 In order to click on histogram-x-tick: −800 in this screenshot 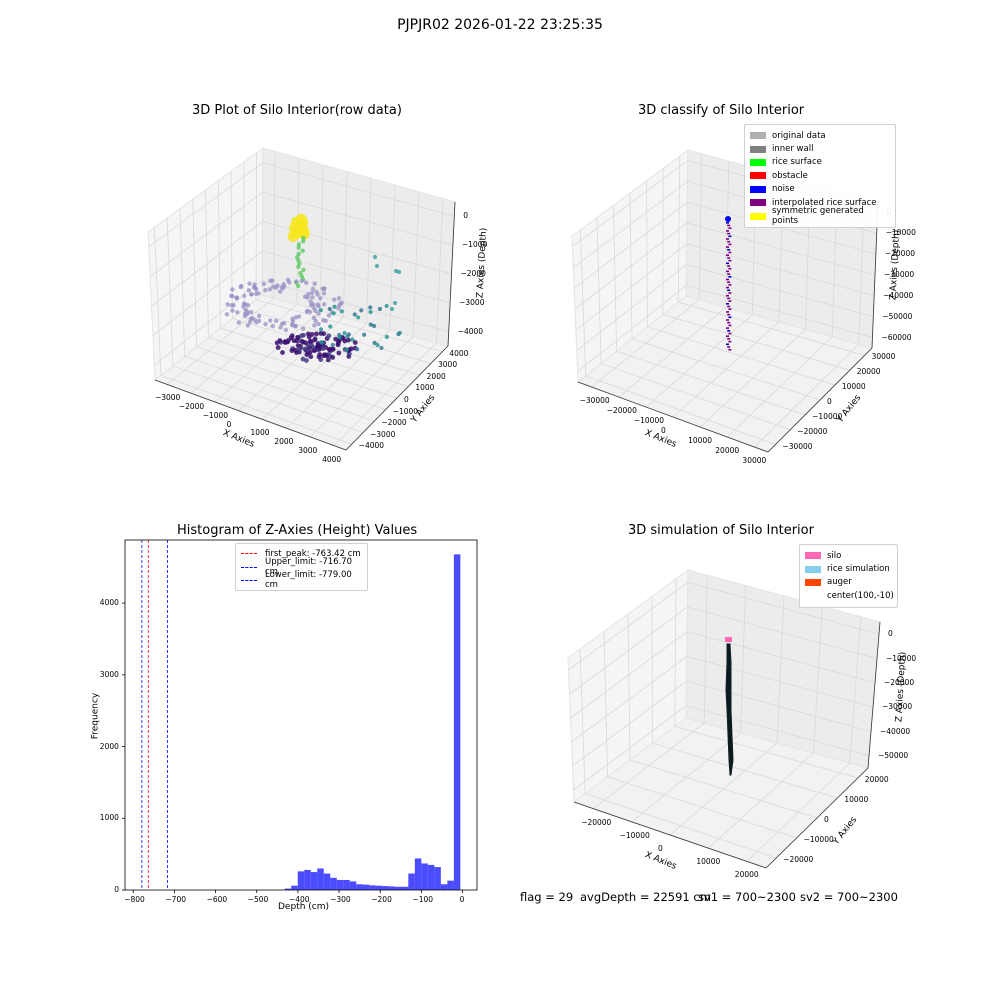, I will do `click(134, 899)`.